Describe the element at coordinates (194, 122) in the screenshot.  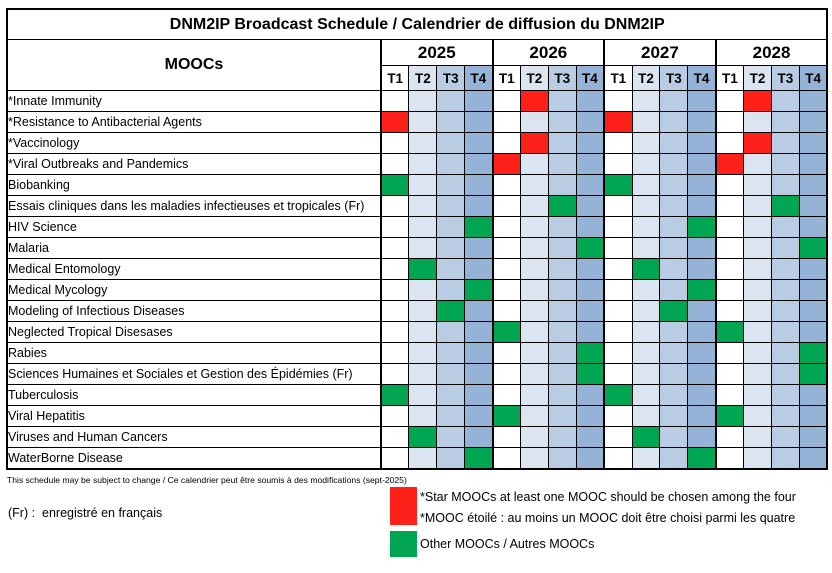
I see `mooc-label: *Resistance to Antibacterial Agents` at that location.